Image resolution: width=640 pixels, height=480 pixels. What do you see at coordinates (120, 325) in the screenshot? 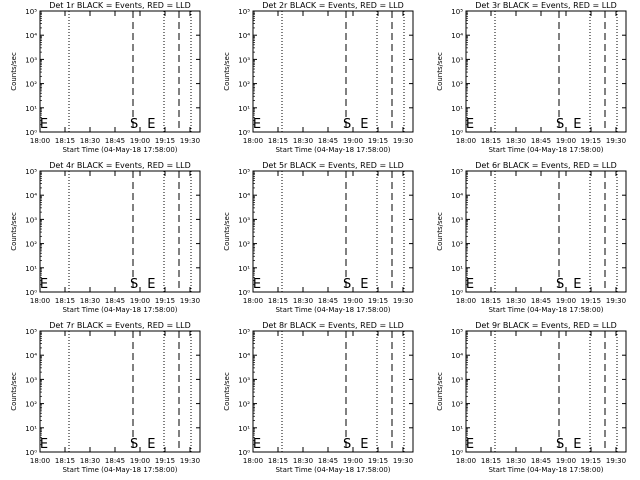
I see `plot-title: Det 7r BLACK = Events, RED = LLD` at bounding box center [120, 325].